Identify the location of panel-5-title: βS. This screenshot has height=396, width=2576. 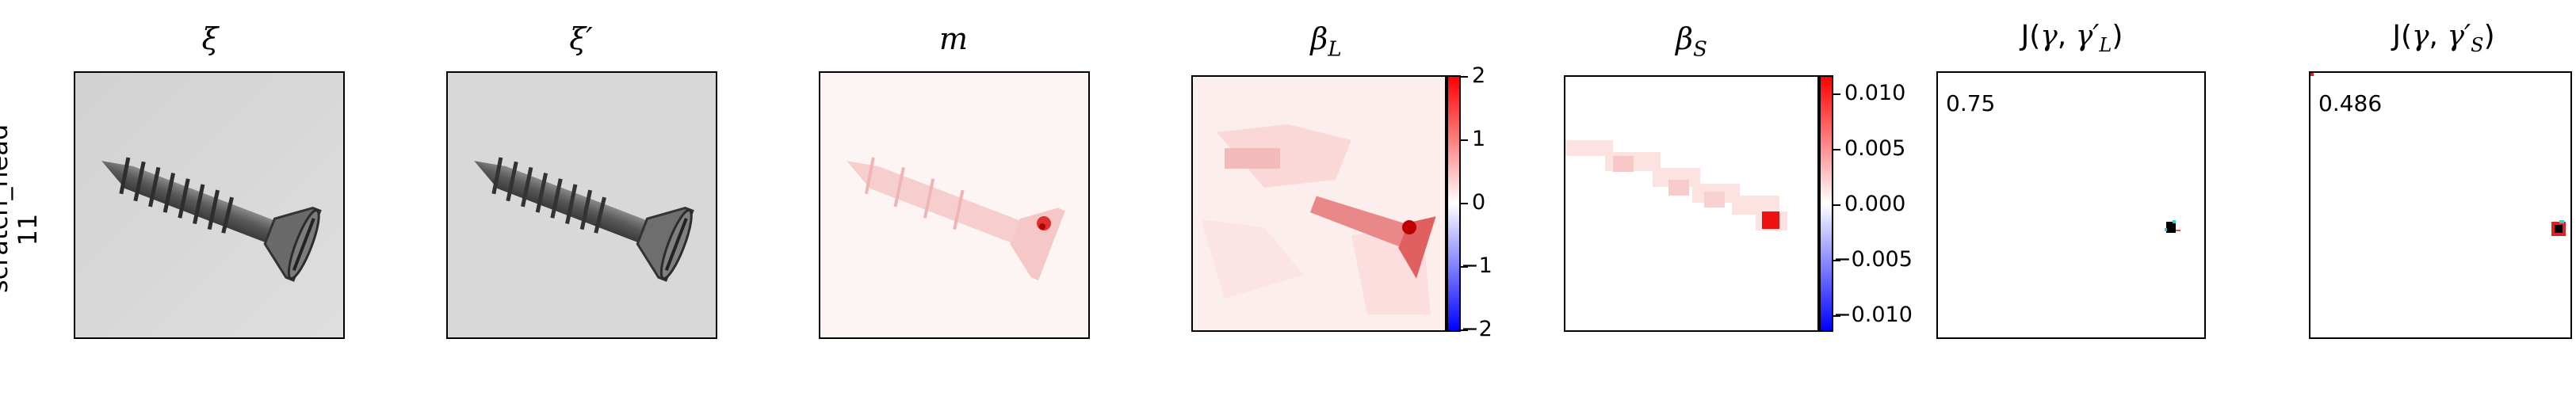
(1691, 41).